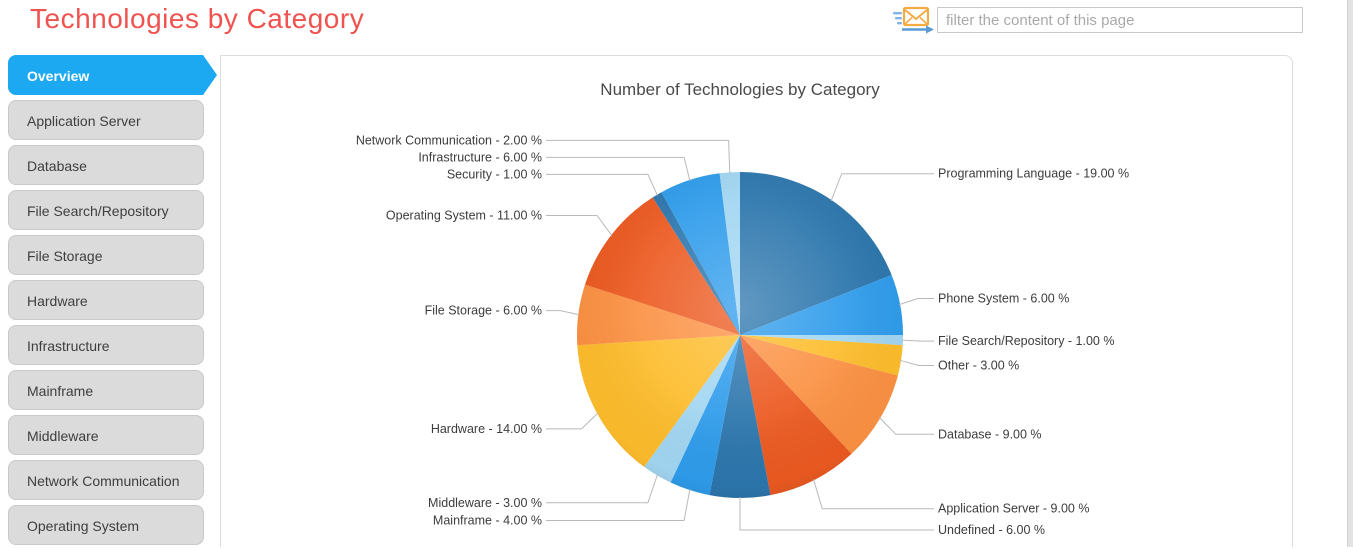 This screenshot has height=550, width=1353. What do you see at coordinates (197, 18) in the screenshot?
I see `page-title: Technologies by Category` at bounding box center [197, 18].